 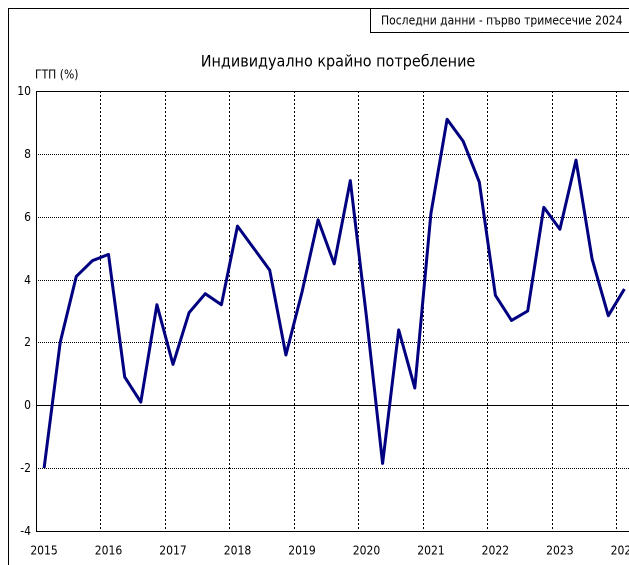 What do you see at coordinates (25, 531) in the screenshot?
I see `y-tick-label: -4` at bounding box center [25, 531].